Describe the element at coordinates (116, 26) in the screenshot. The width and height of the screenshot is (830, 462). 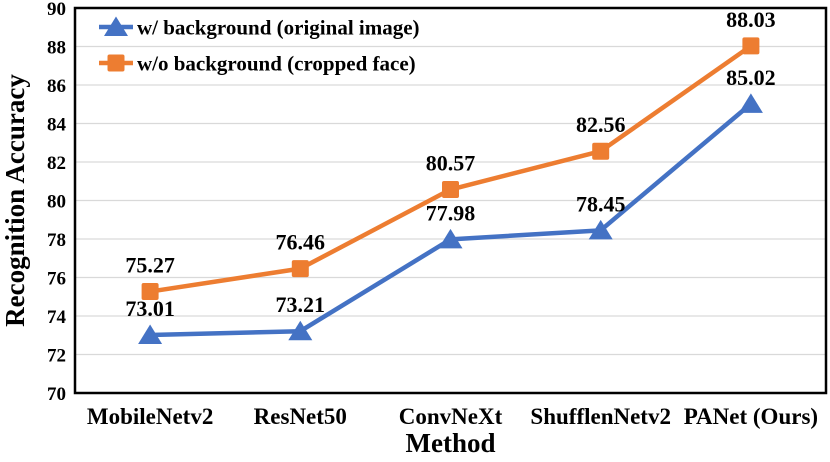
I see `legend-triangle-icon` at that location.